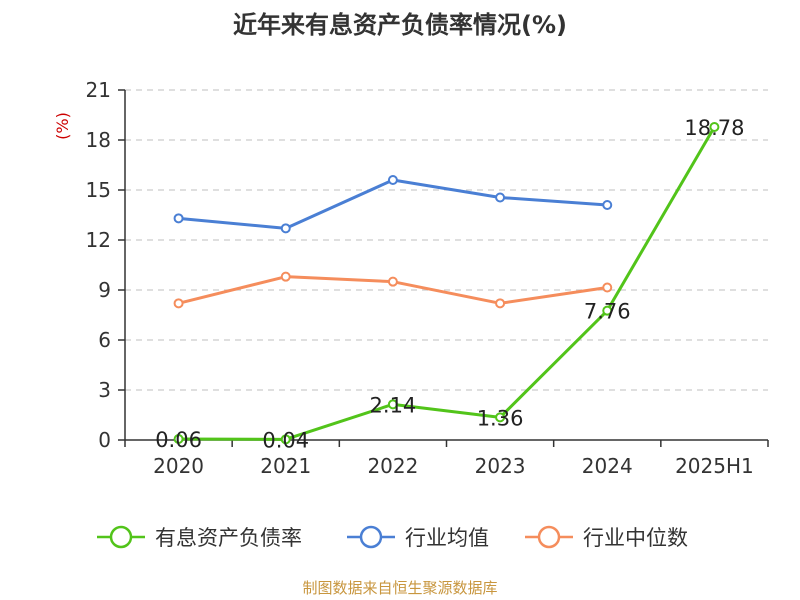 The height and width of the screenshot is (600, 800). What do you see at coordinates (714, 466) in the screenshot?
I see `x-tick-label: 2025H1` at bounding box center [714, 466].